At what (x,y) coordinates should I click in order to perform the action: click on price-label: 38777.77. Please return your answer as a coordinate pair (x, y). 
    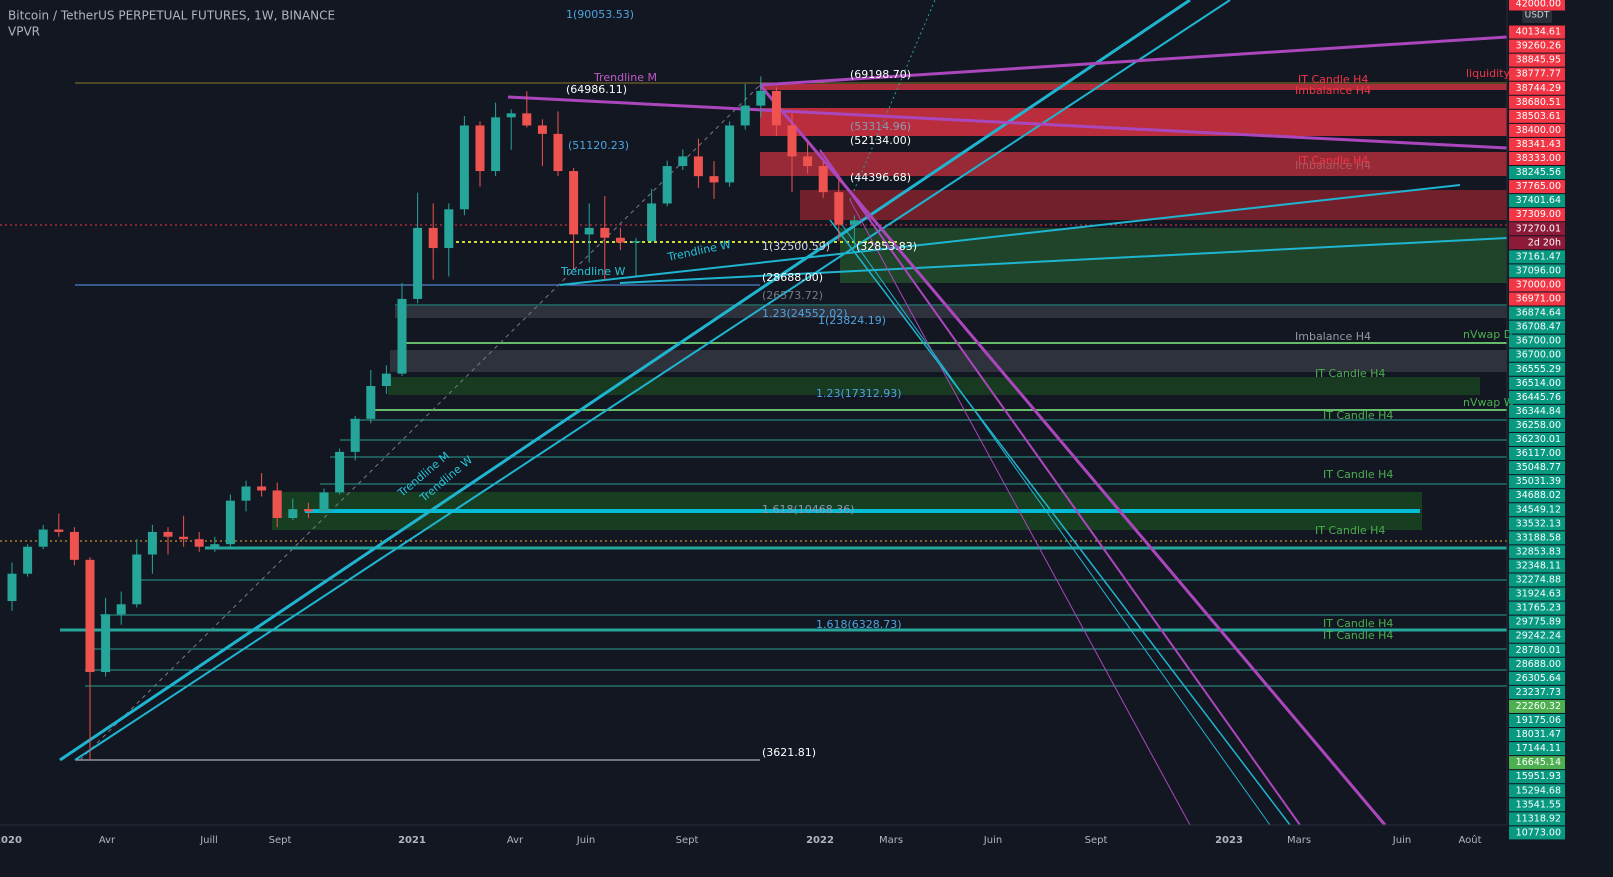
    Looking at the image, I should click on (1538, 74).